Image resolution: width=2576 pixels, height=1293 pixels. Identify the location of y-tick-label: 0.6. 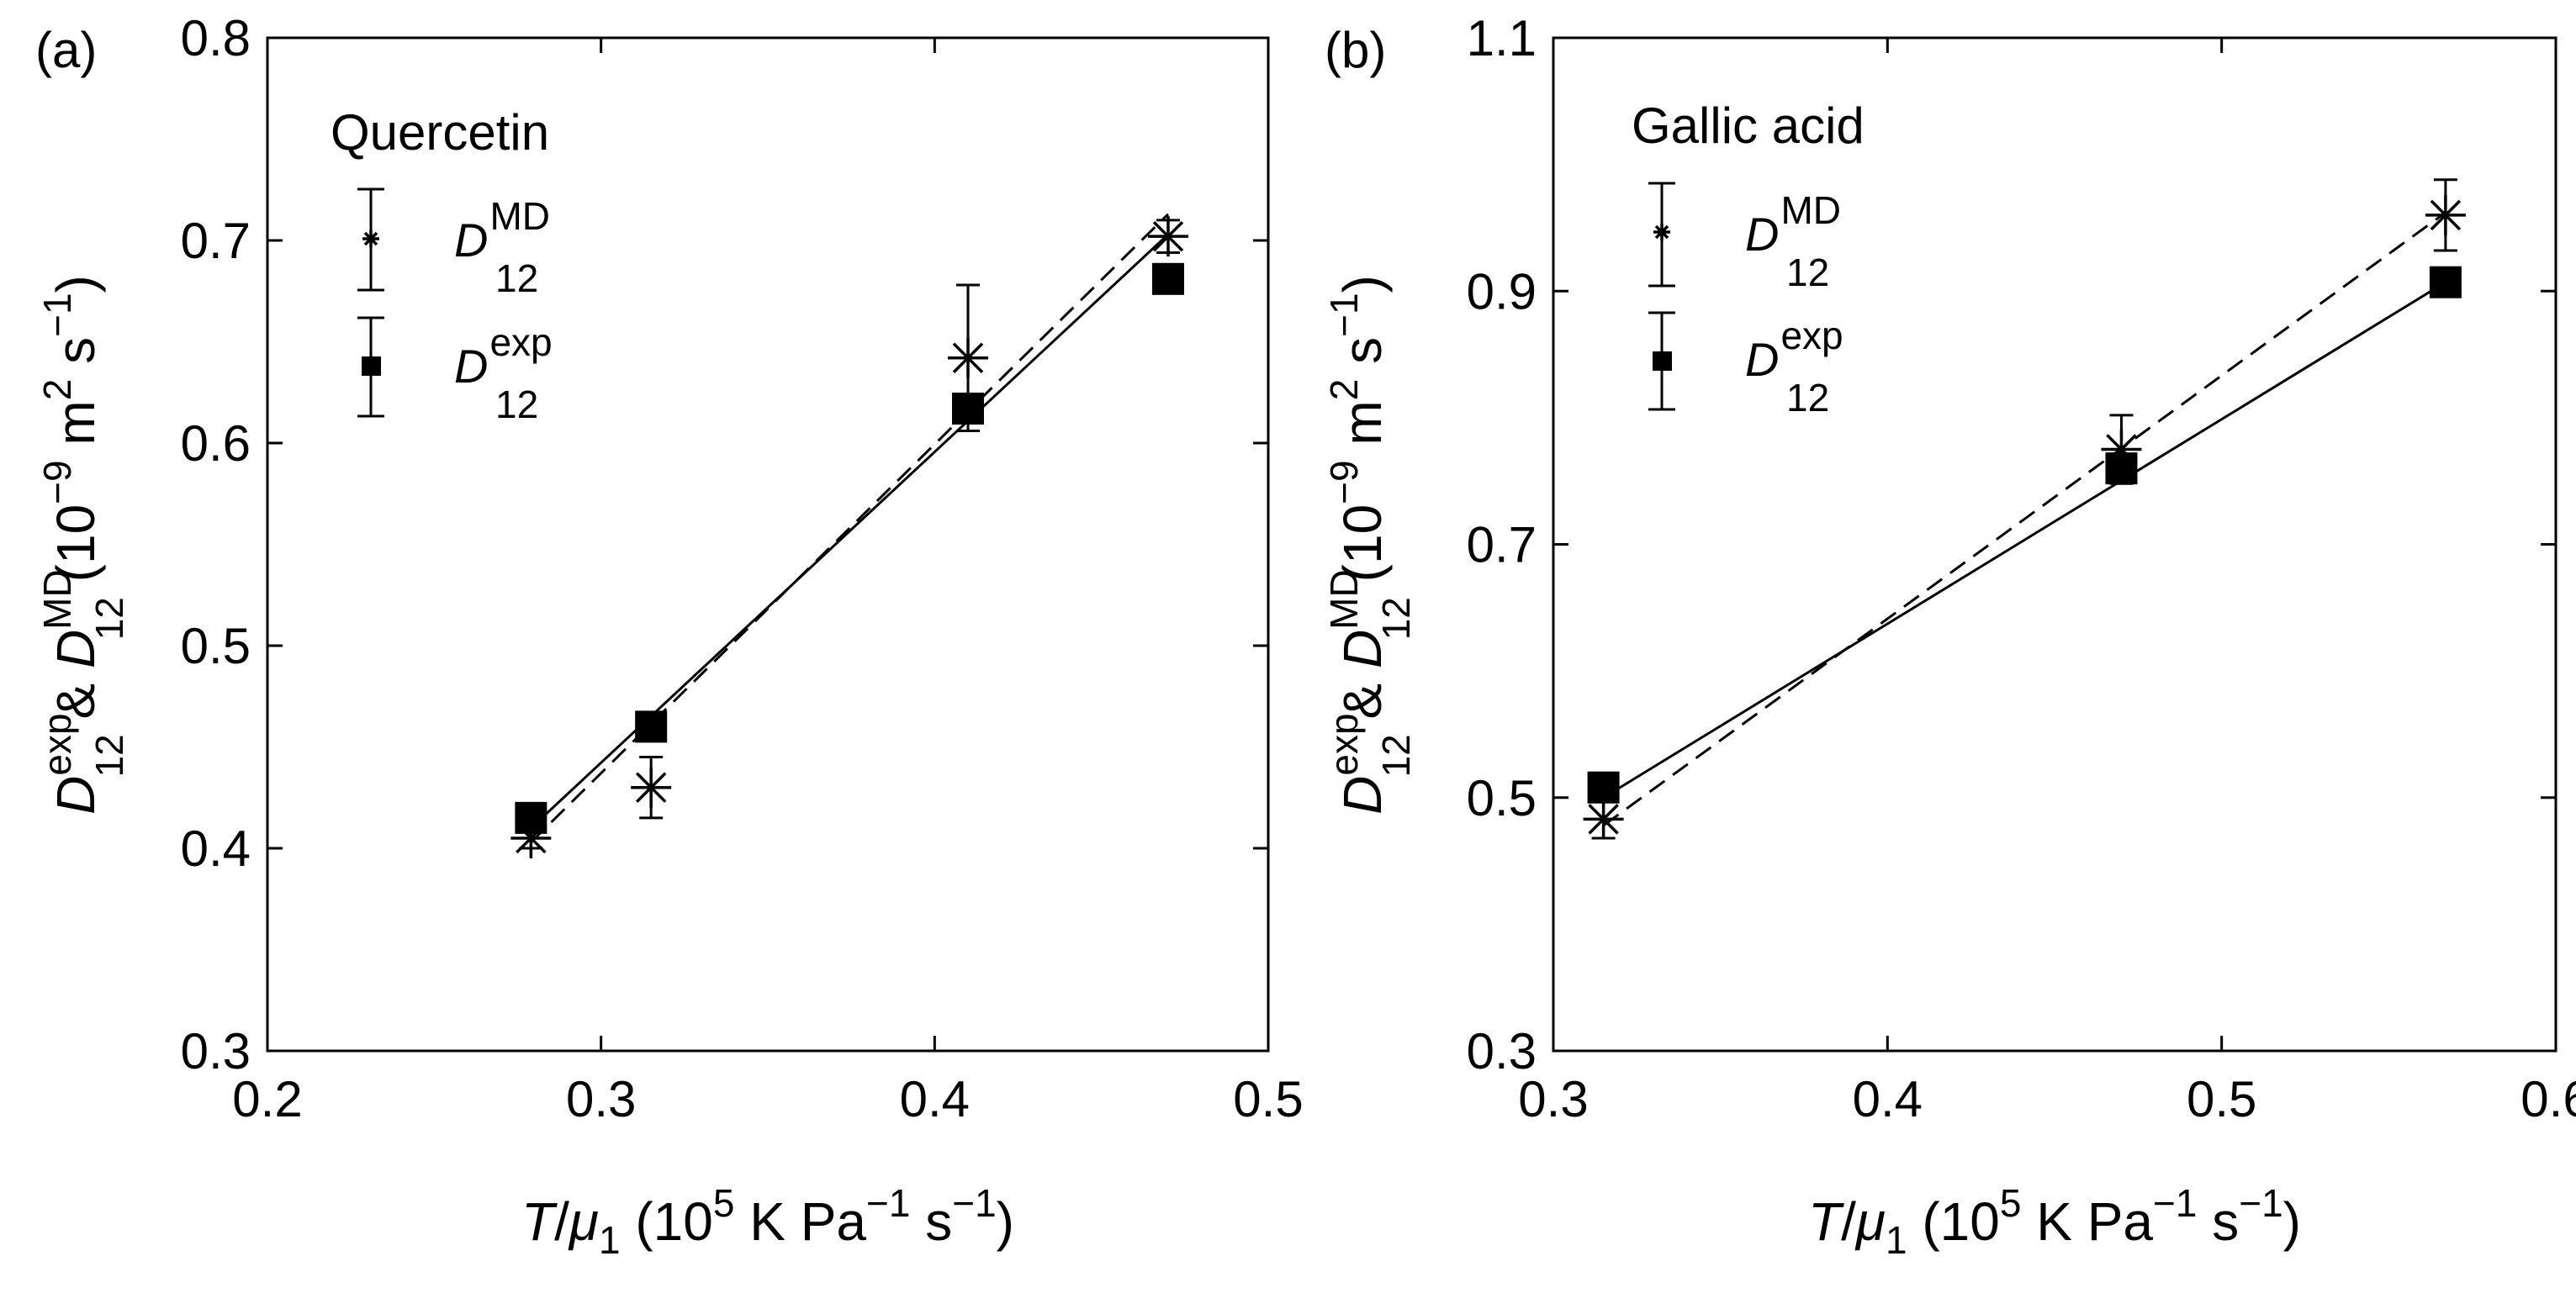
(216, 443).